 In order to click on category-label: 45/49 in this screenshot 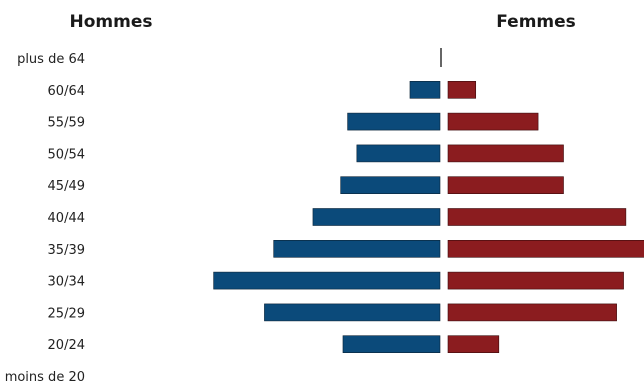, I will do `click(66, 186)`.